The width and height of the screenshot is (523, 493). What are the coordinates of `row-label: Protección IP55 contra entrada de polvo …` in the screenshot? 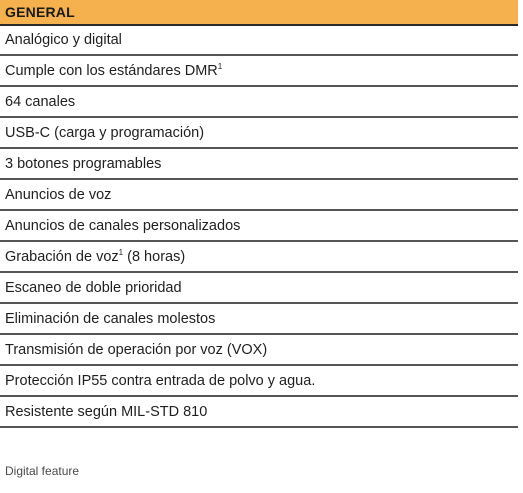 It's located at (160, 380).